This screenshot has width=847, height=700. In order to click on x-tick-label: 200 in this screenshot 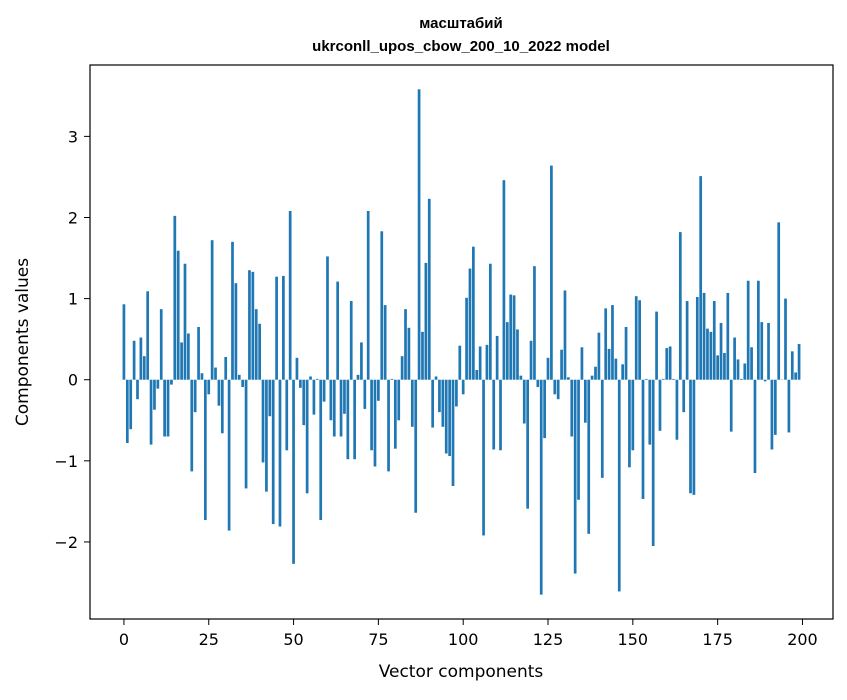, I will do `click(802, 639)`.